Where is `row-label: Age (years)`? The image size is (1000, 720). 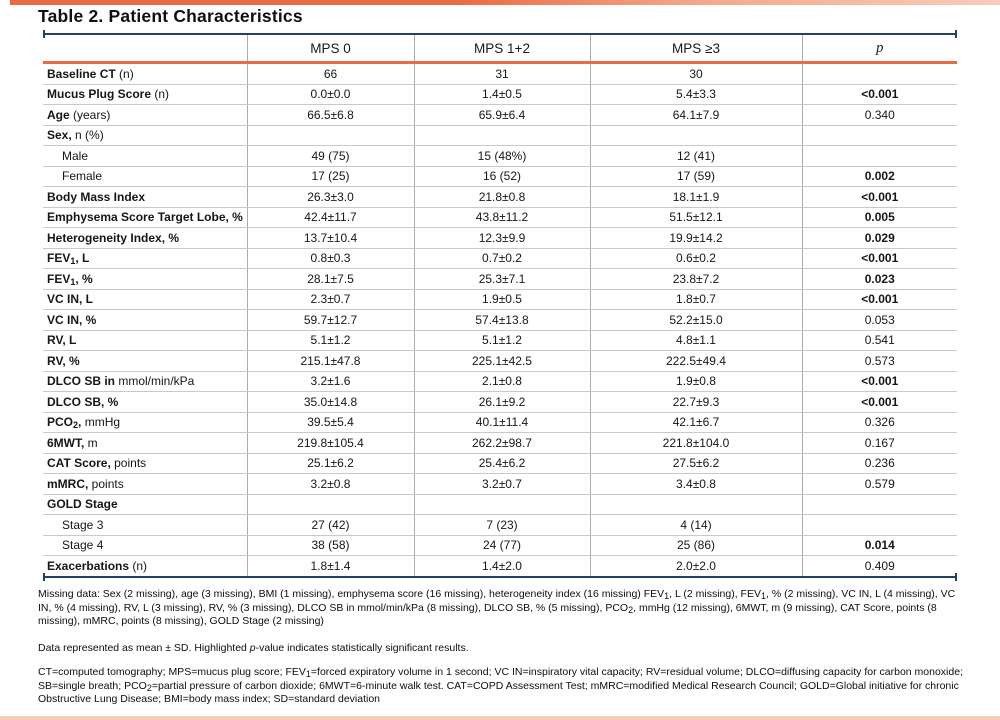
row-label: Age (years) is located at coordinates (145, 115).